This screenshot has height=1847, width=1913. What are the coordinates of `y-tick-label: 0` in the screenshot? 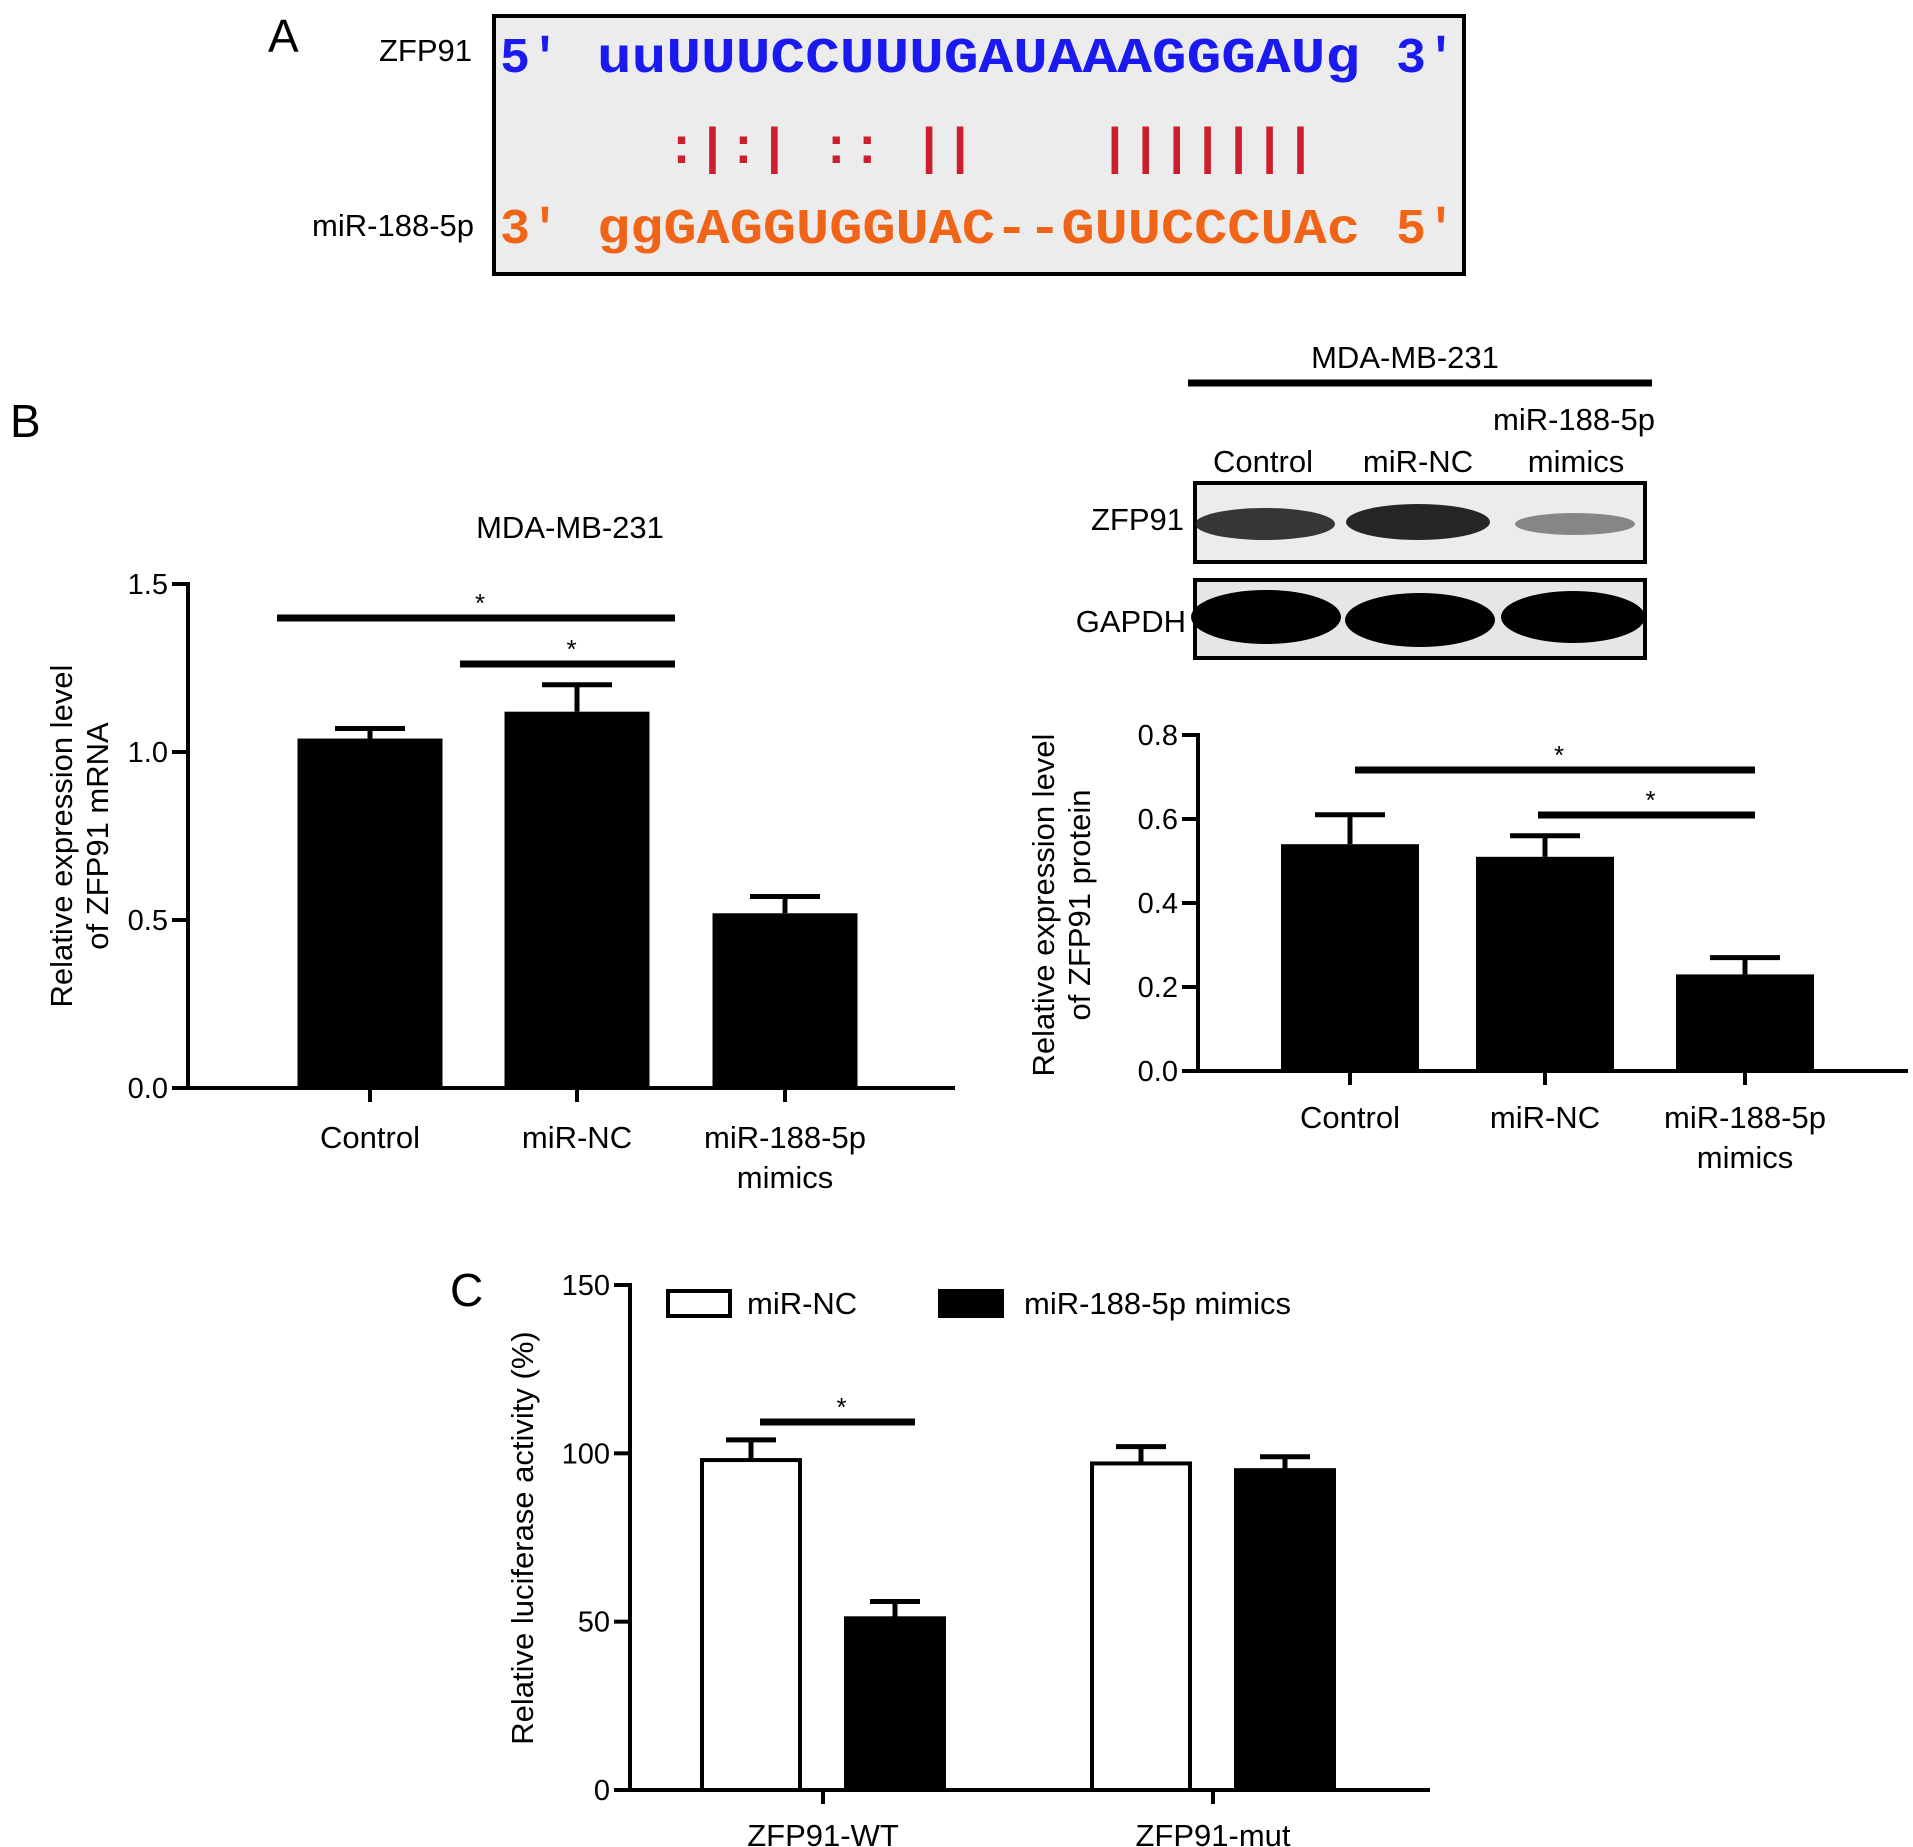 It's located at (602, 1791).